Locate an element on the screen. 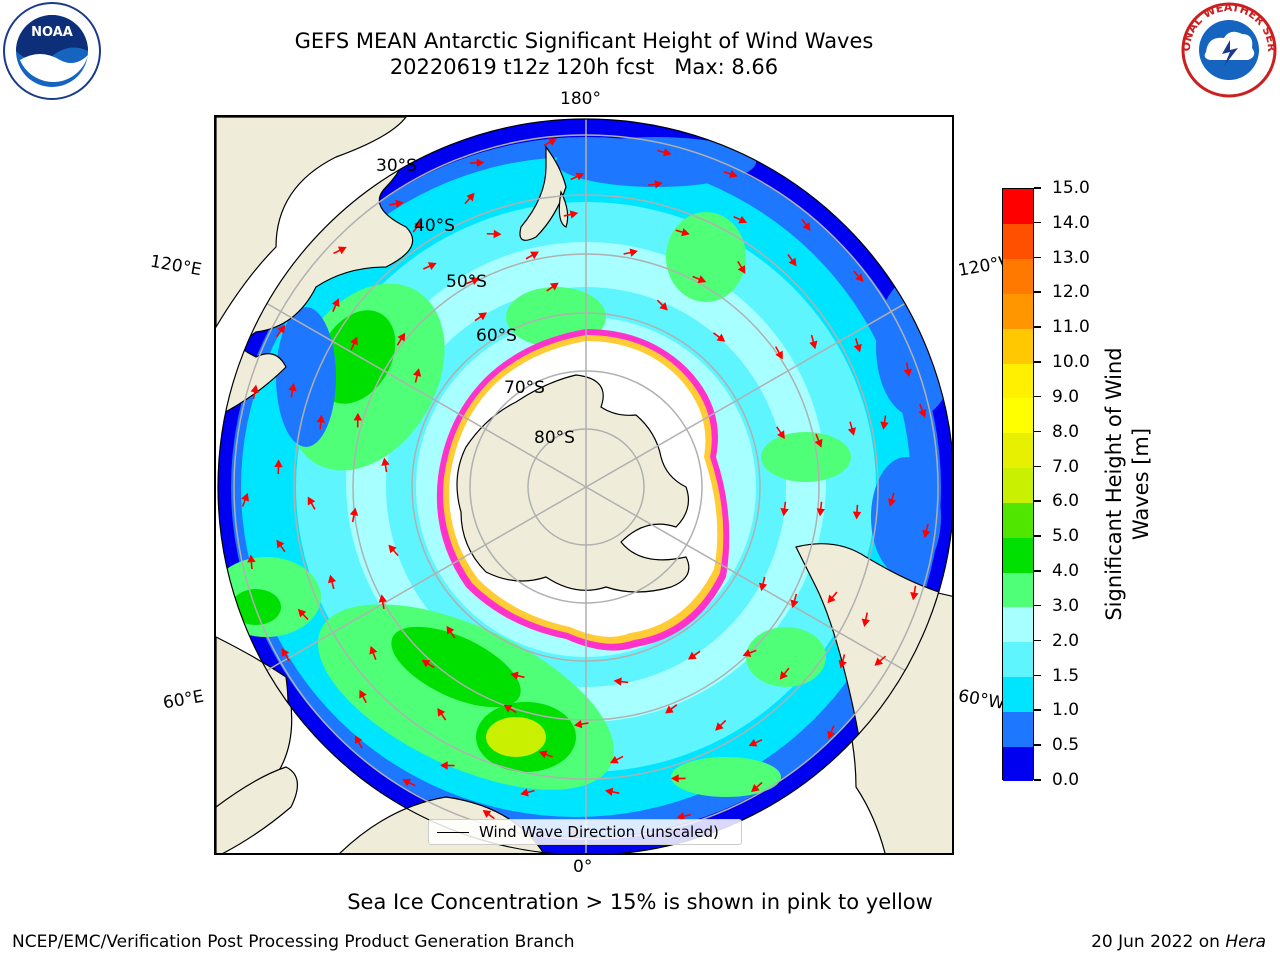  colorbar-tick-label: 15.0 is located at coordinates (1071, 188).